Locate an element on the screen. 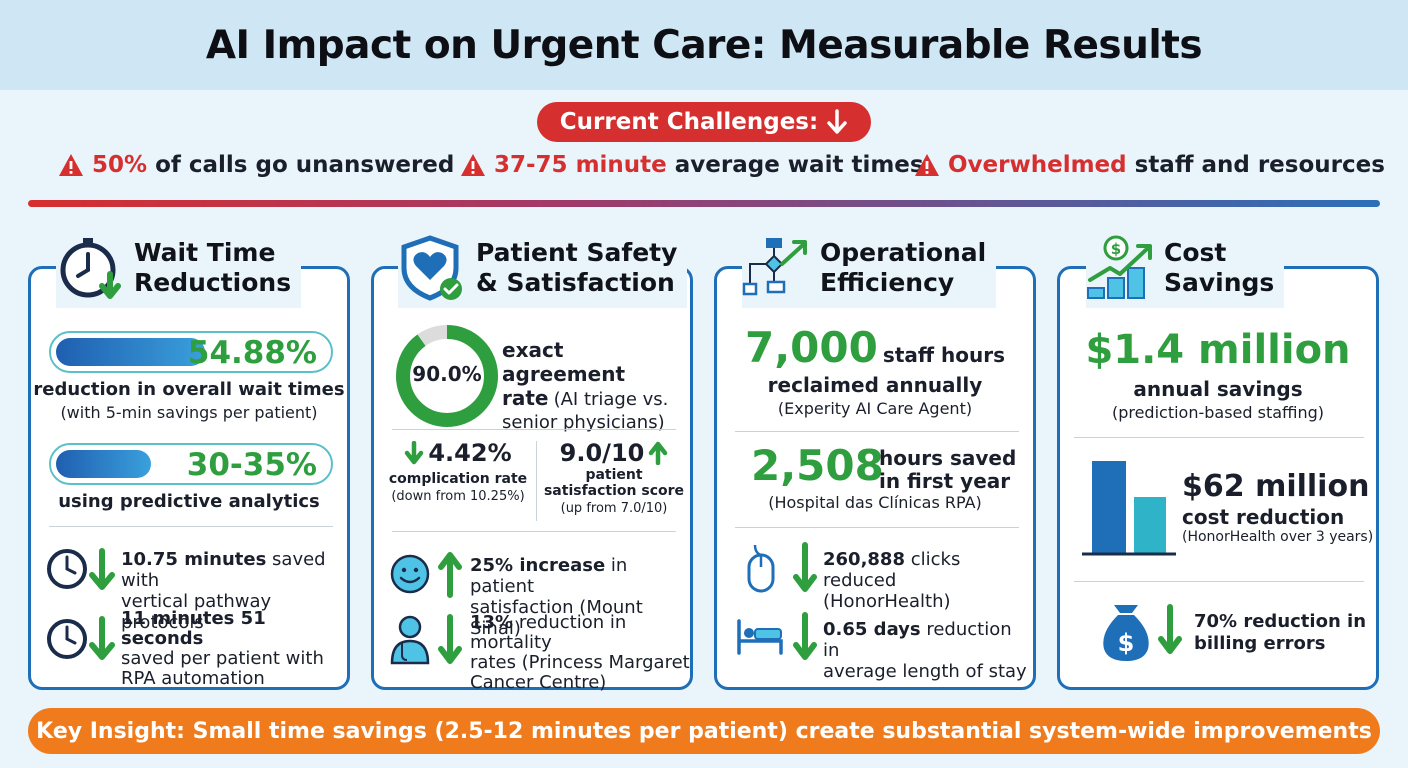 This screenshot has height=768, width=1408. cost-bar-chart-icon is located at coordinates (1129, 508).